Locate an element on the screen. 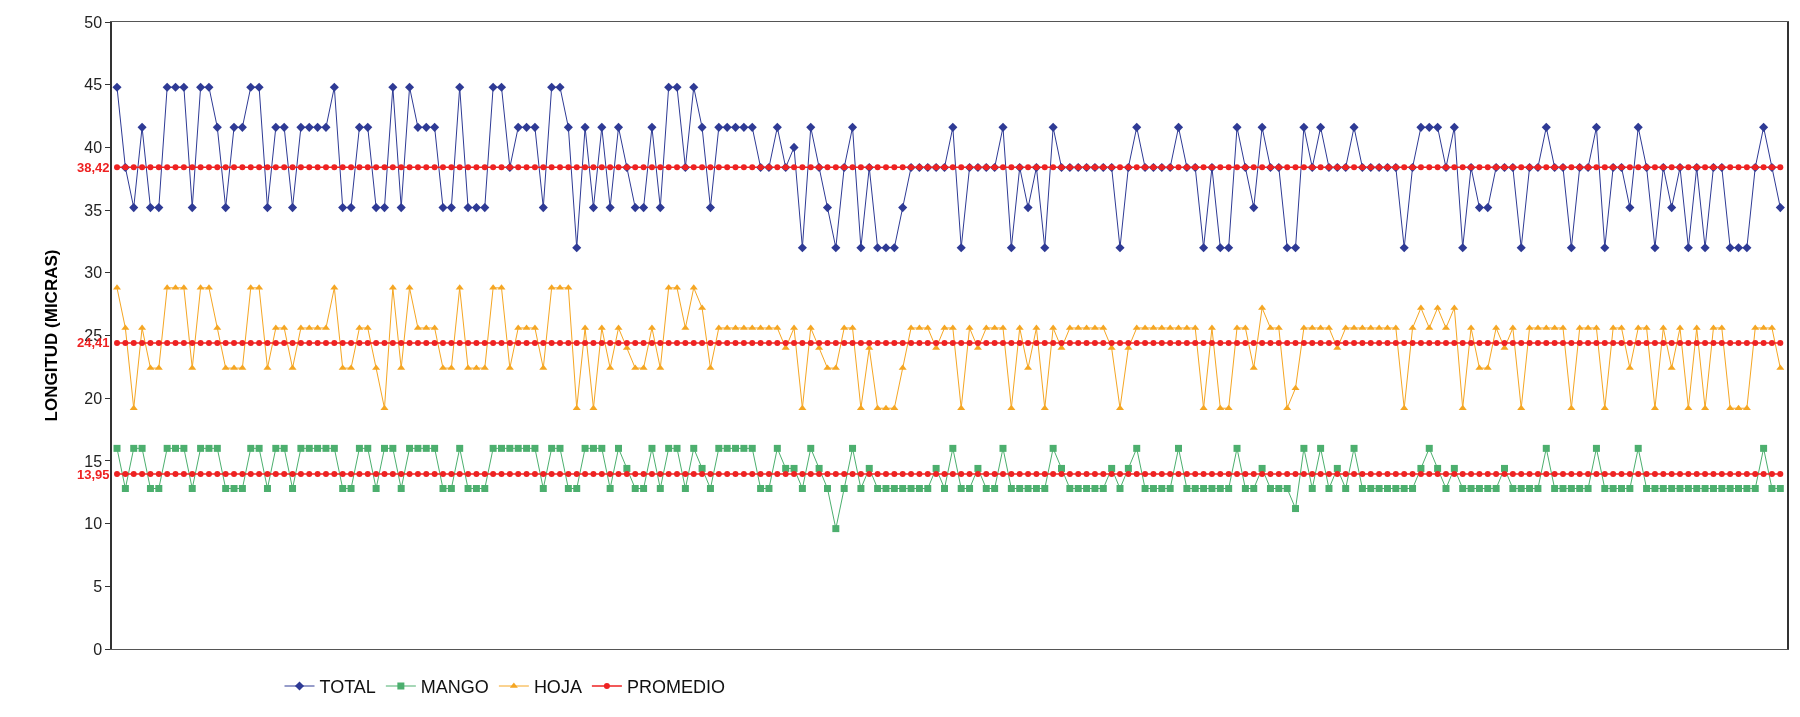 The image size is (1800, 717). y-axis-title: LONGITUD (MICRAS) is located at coordinates (52, 335).